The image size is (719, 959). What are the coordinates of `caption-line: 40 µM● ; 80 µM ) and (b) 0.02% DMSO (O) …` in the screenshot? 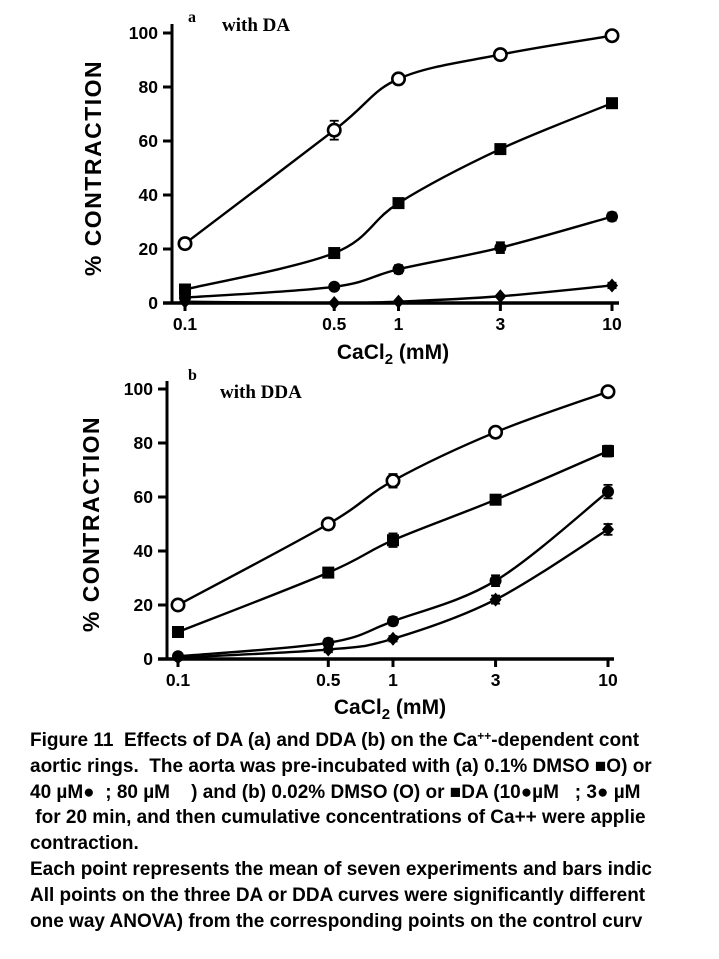 It's located at (374, 793).